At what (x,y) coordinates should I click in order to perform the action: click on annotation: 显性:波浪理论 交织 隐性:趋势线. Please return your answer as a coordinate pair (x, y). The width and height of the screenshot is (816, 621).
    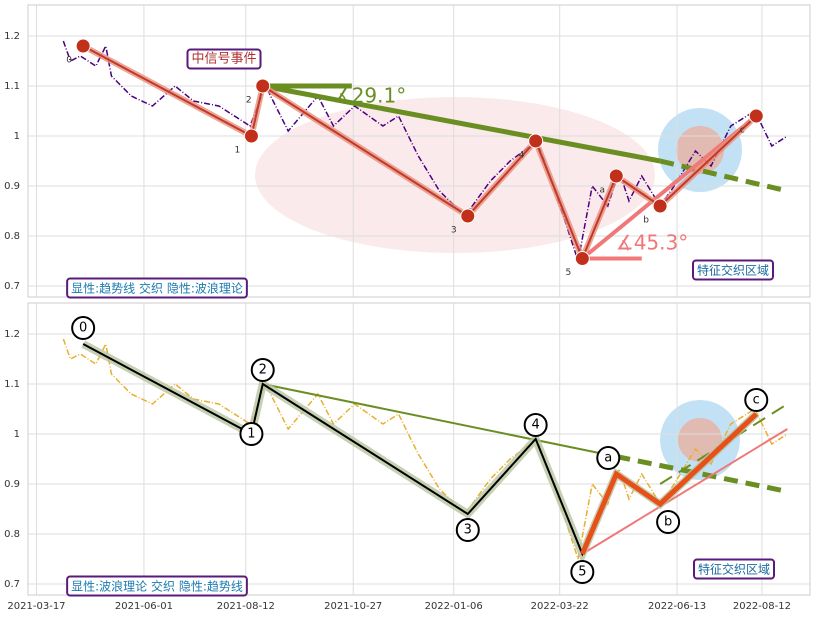
    Looking at the image, I should click on (157, 586).